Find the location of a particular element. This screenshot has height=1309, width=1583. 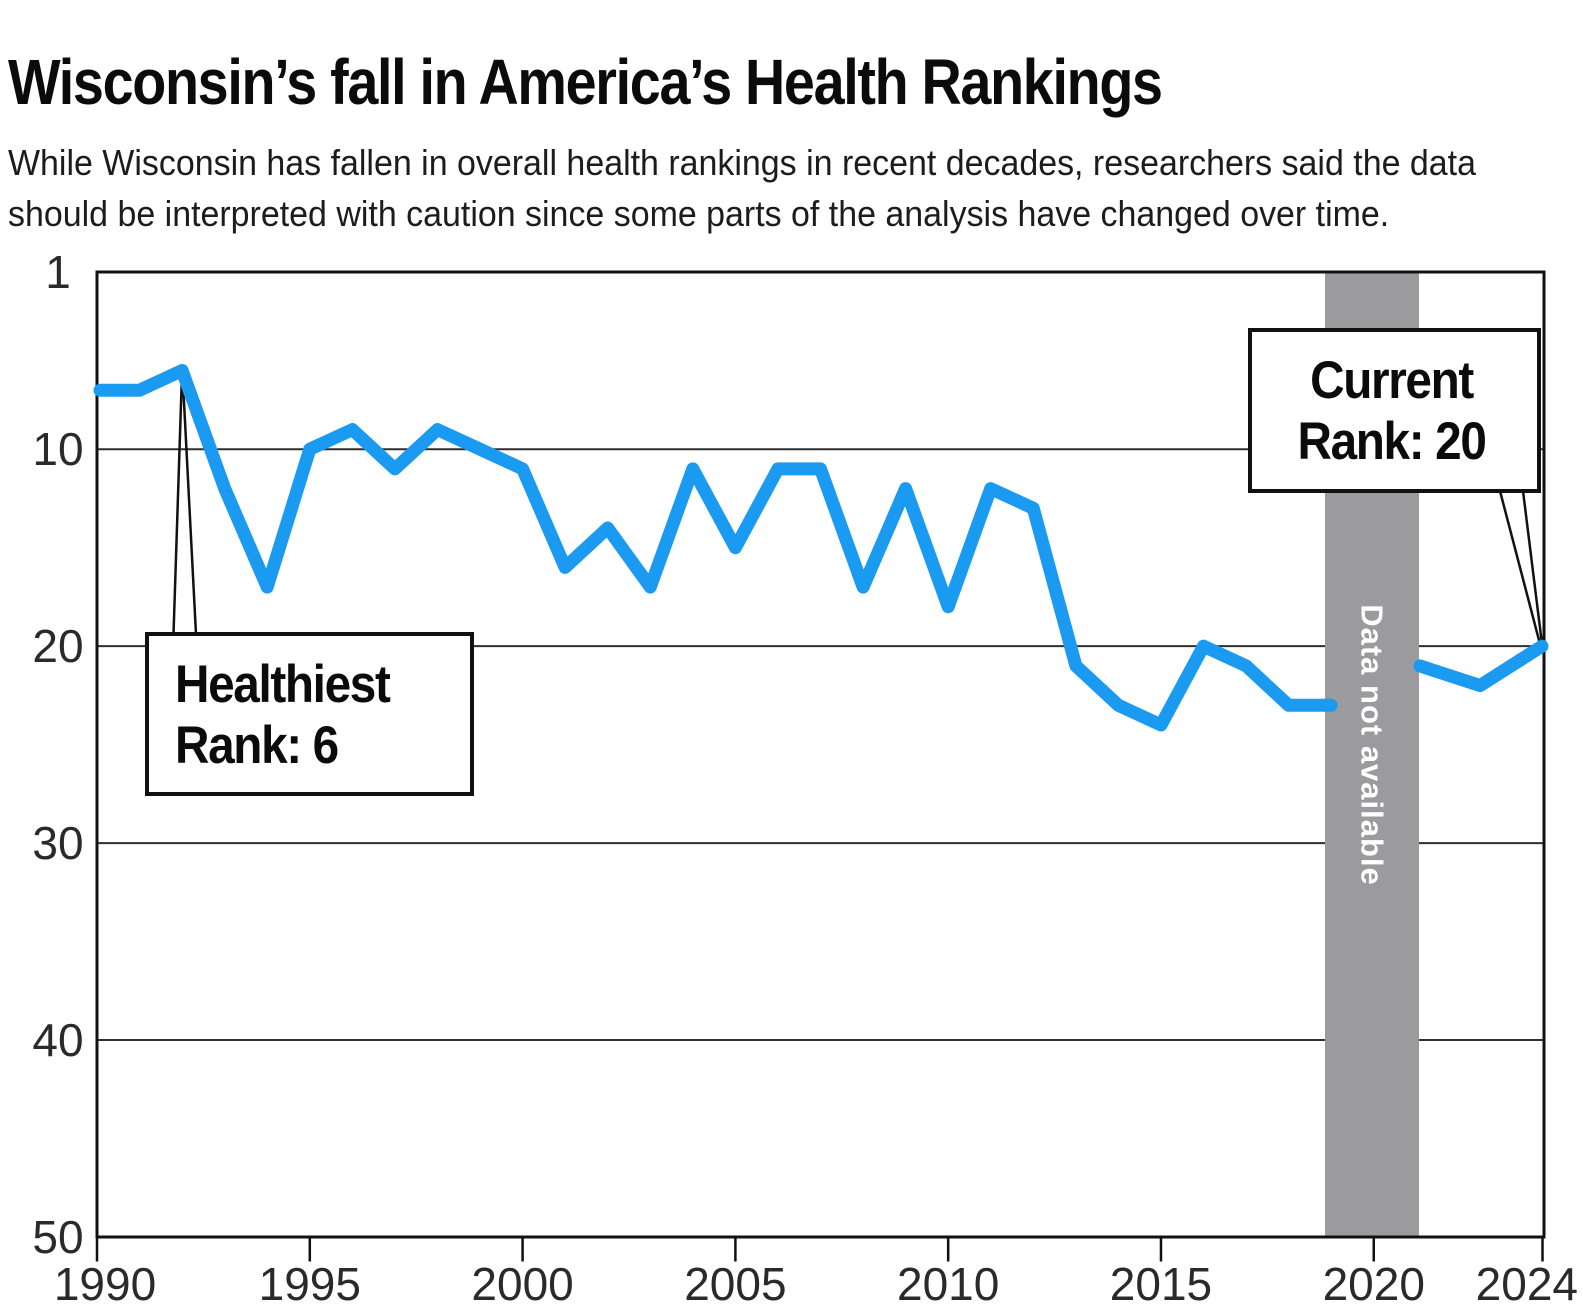

annotation-current-line1: Current is located at coordinates (1392, 380).